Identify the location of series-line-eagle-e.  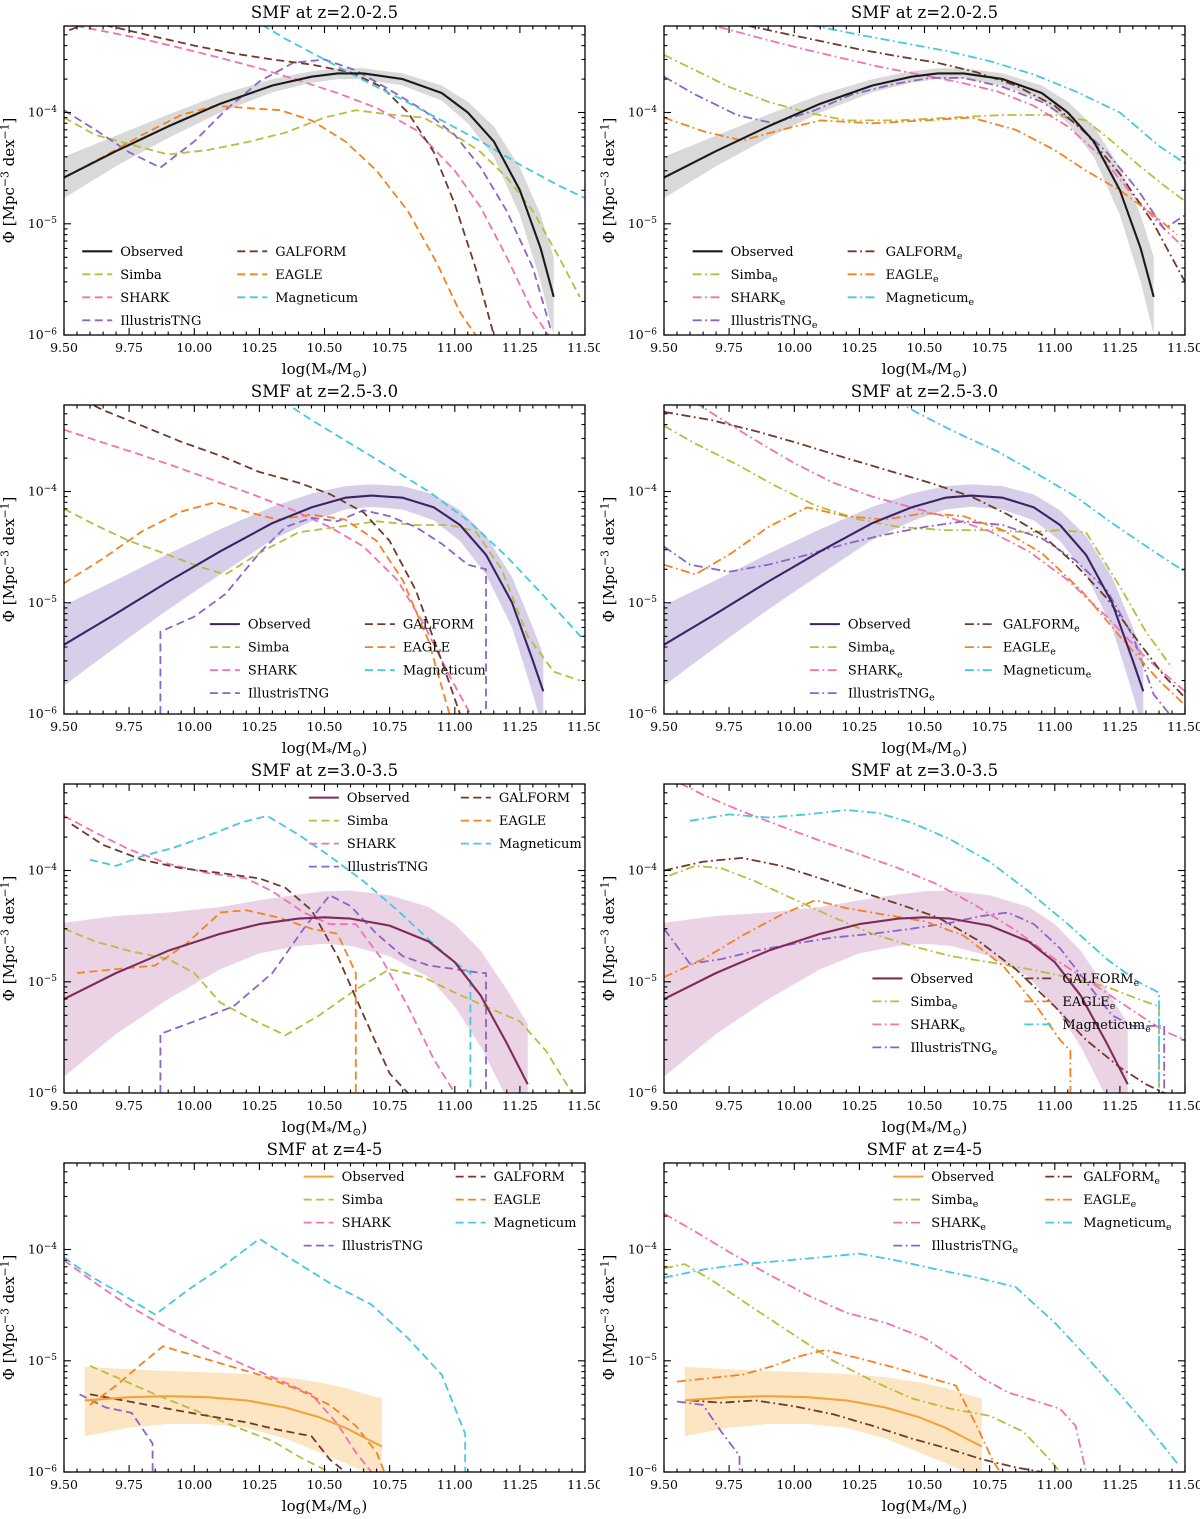
(921, 176).